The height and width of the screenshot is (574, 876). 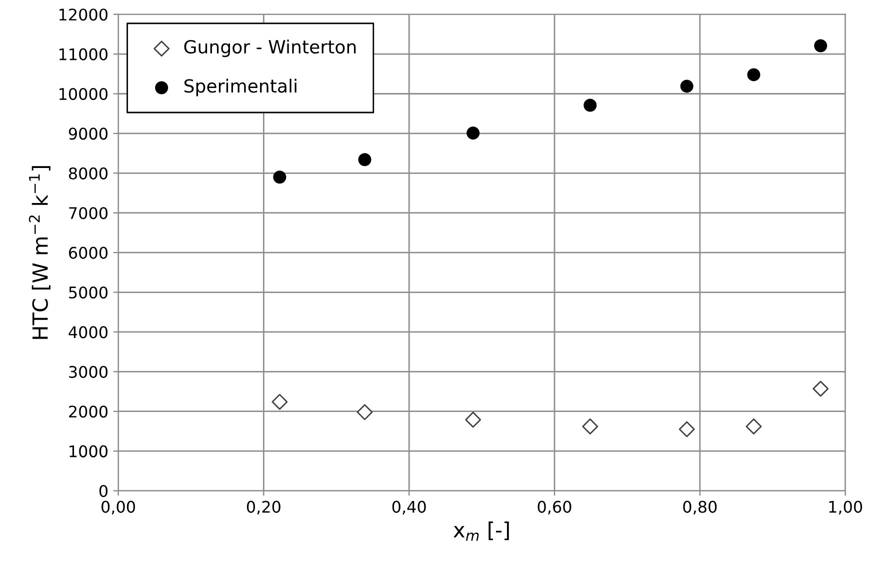 I want to click on y-tick-label: 12000, so click(x=83, y=14).